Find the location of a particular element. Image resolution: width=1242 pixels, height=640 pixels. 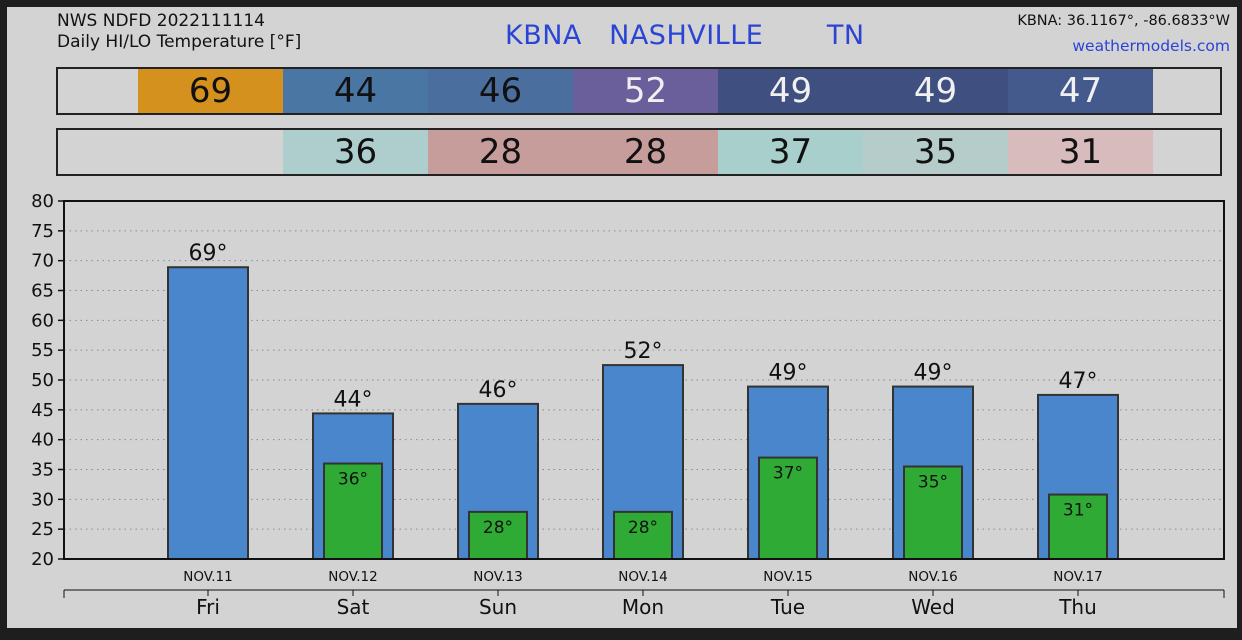

high-temp-label: 69° is located at coordinates (208, 253).